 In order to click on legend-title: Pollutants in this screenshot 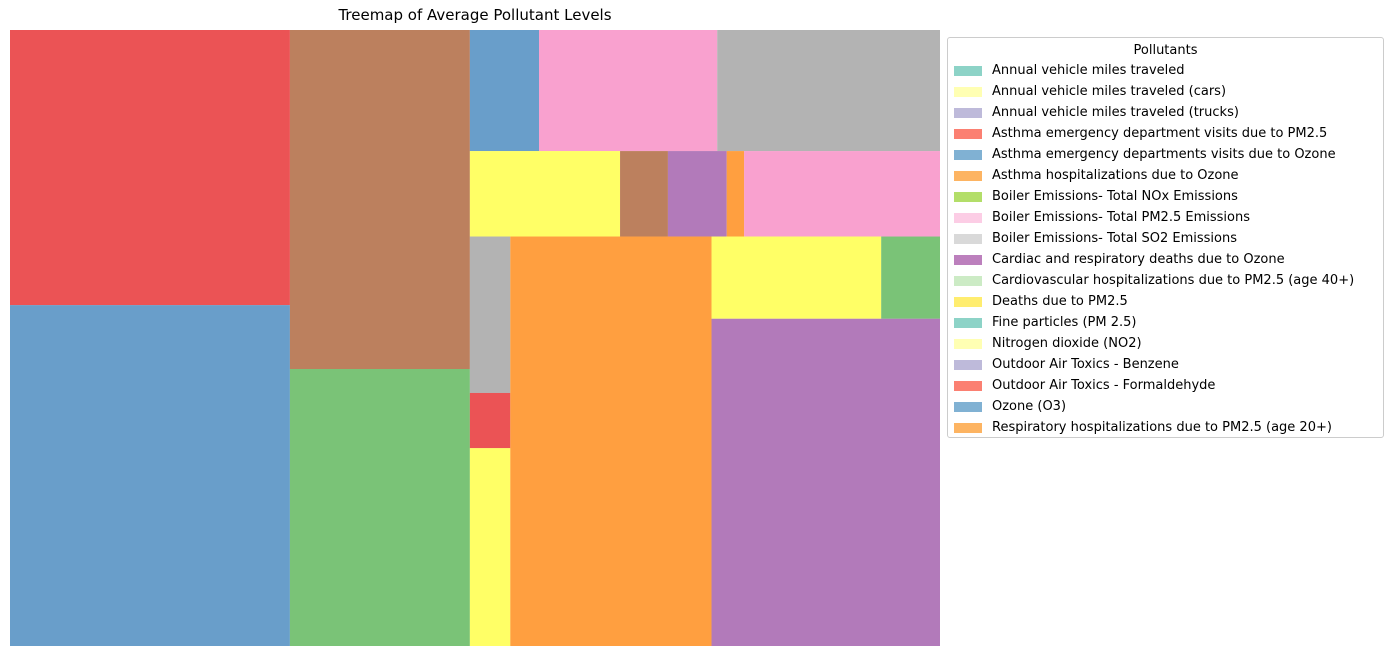, I will do `click(1165, 50)`.